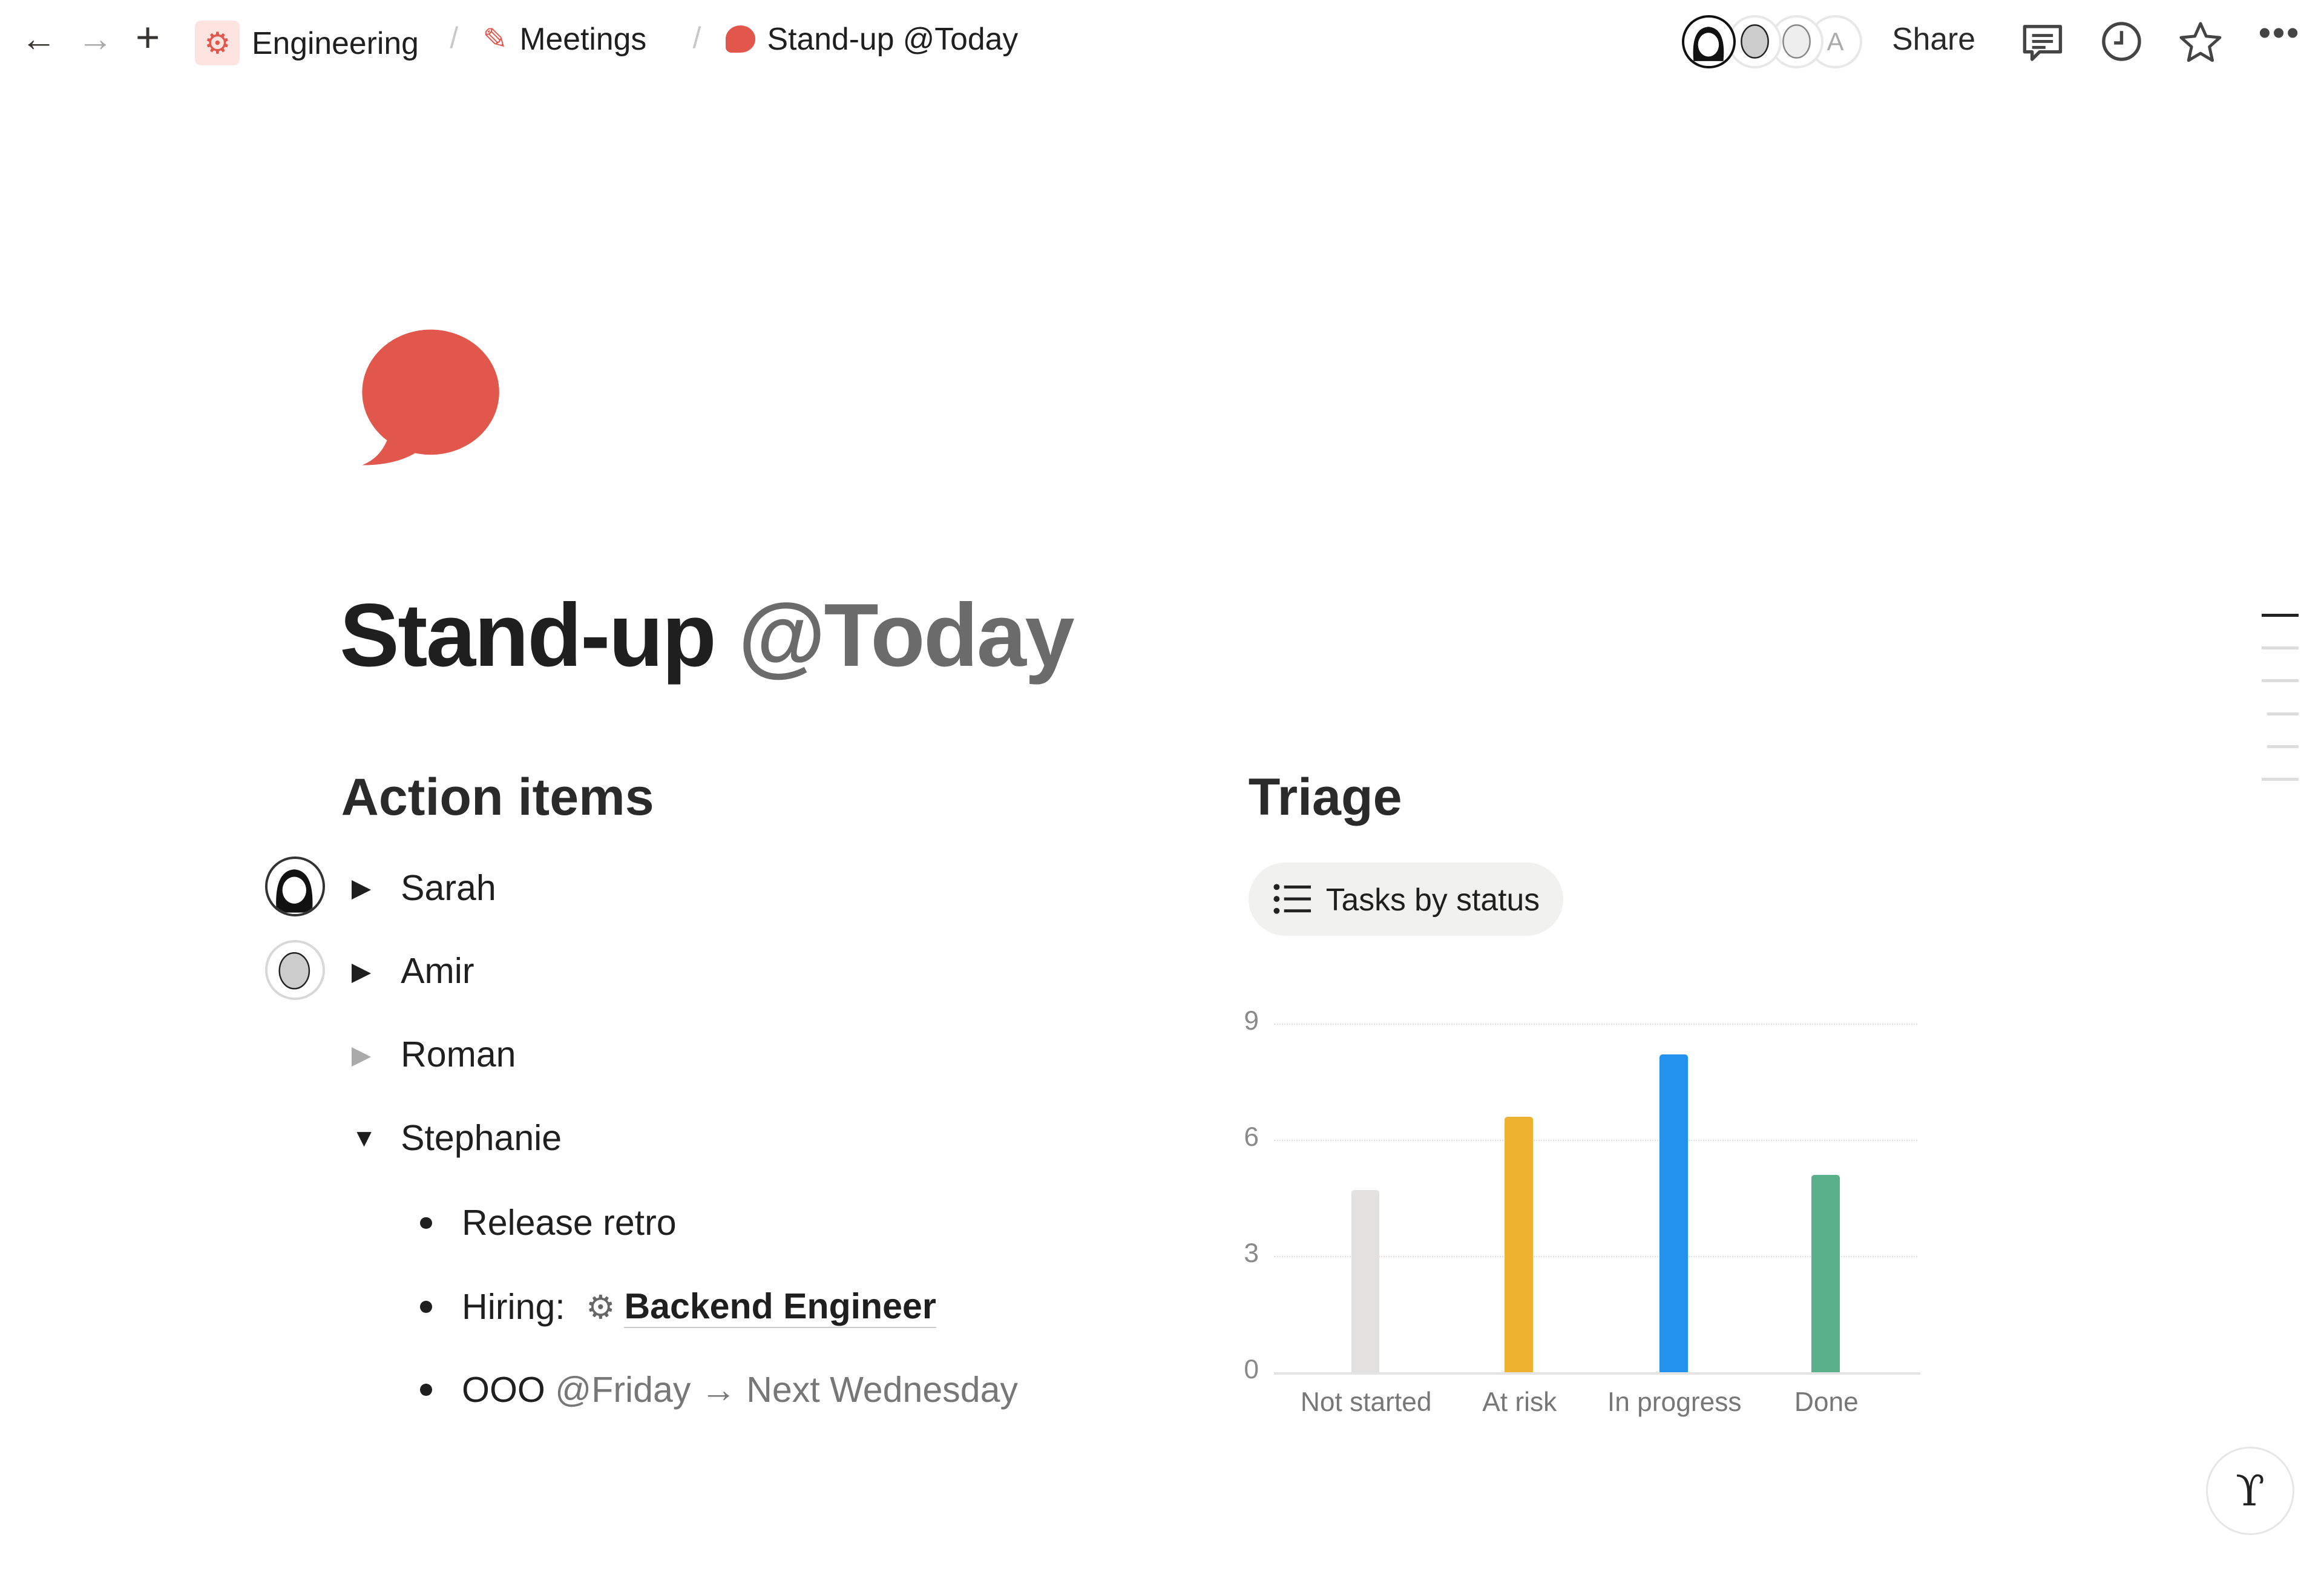 This screenshot has width=2324, height=1575. Describe the element at coordinates (495, 39) in the screenshot. I see `pencil-icon: ✎` at that location.